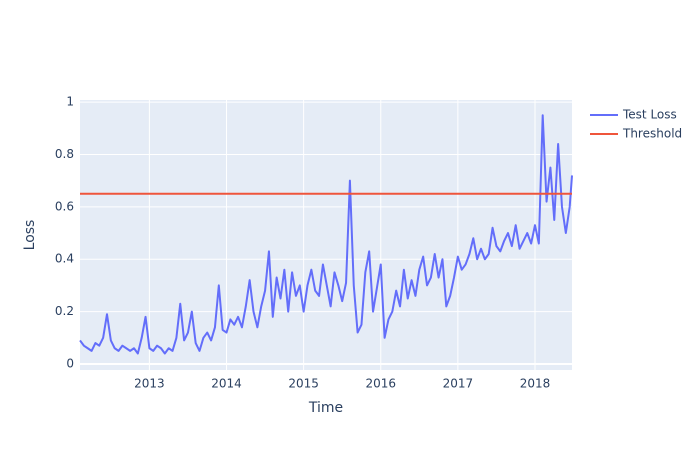 The width and height of the screenshot is (700, 450). What do you see at coordinates (458, 384) in the screenshot?
I see `x-tick-label: 2017` at bounding box center [458, 384].